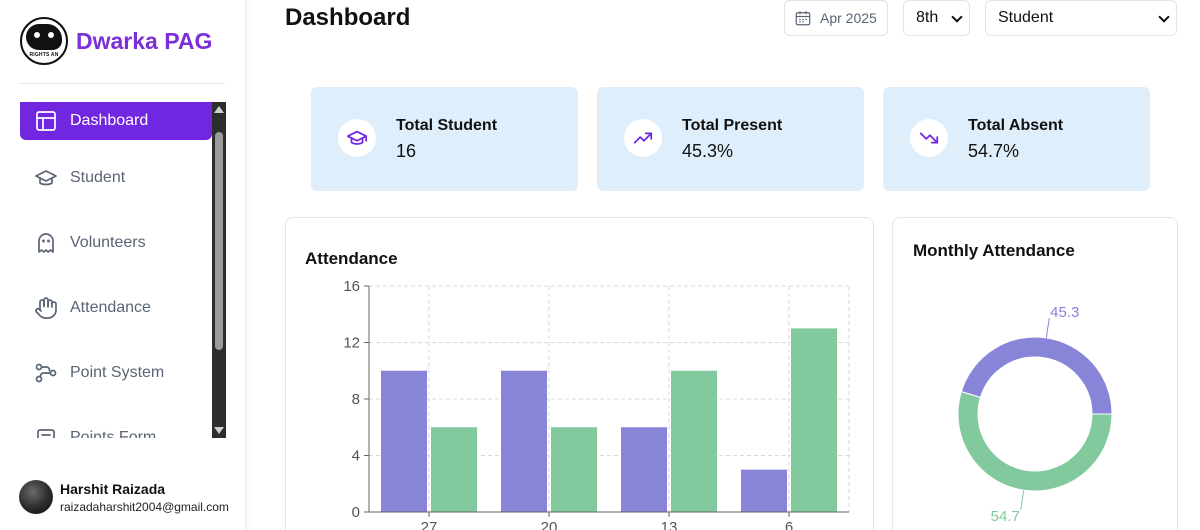 The width and height of the screenshot is (1200, 530). I want to click on brand: RIGHTS AN Dwarka PAG, so click(116, 41).